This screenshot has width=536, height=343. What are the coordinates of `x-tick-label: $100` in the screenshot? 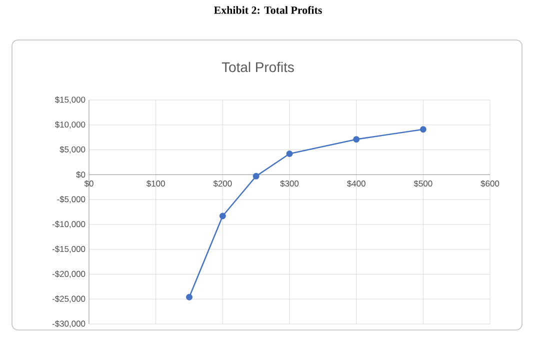 It's located at (155, 184).